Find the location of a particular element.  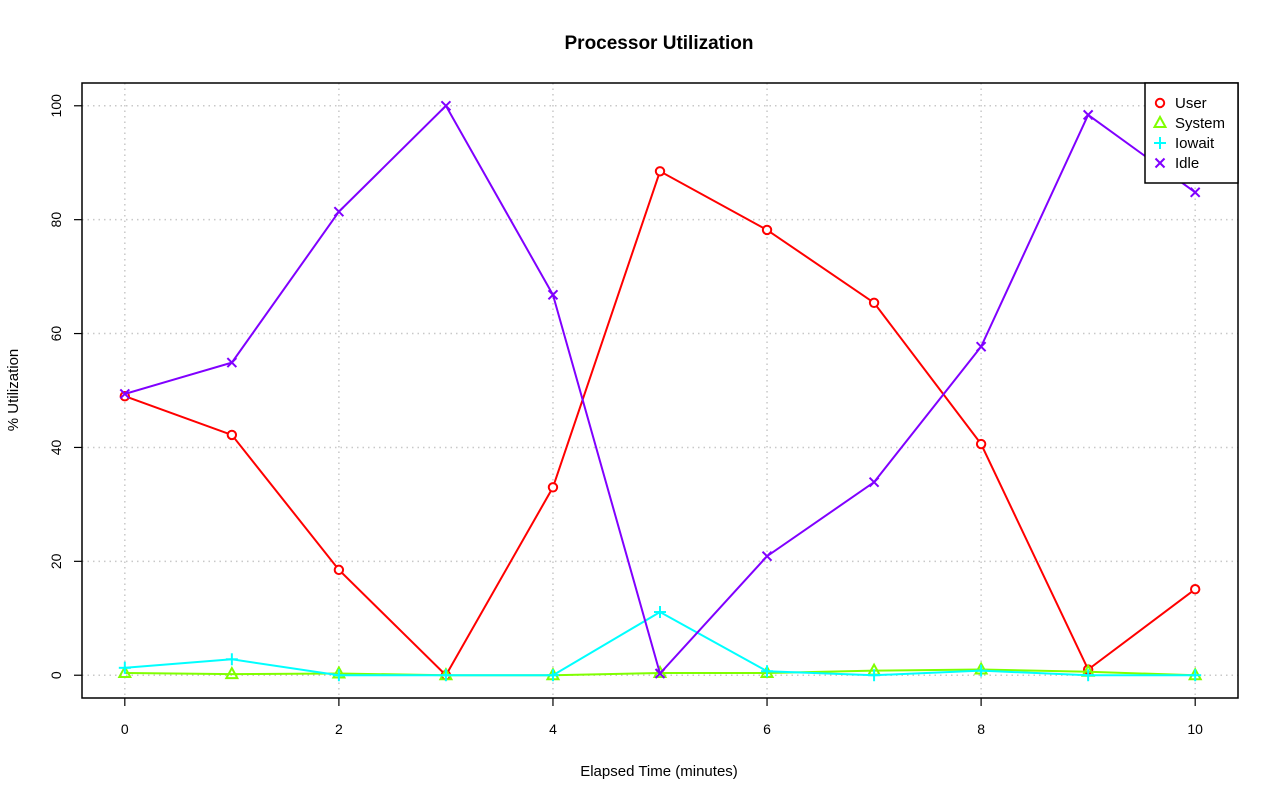

y-tick-label: 60 is located at coordinates (56, 334).